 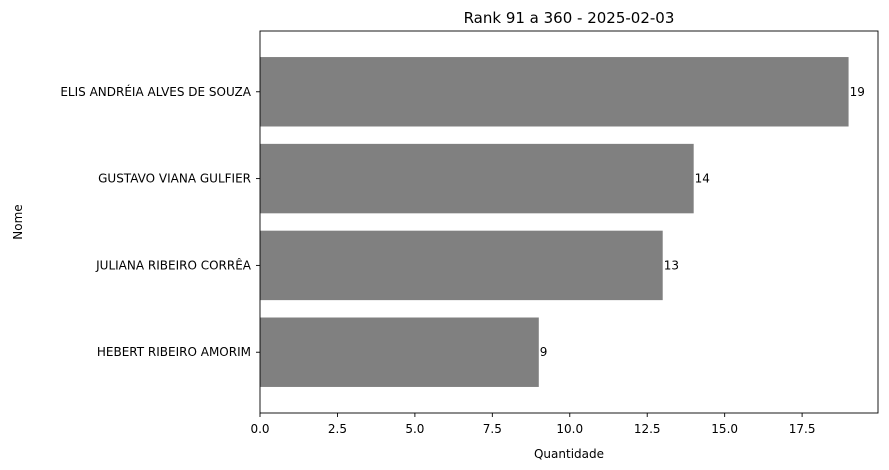 I want to click on y-tick-label: HEBERT RIBEIRO AMORIM, so click(x=174, y=352).